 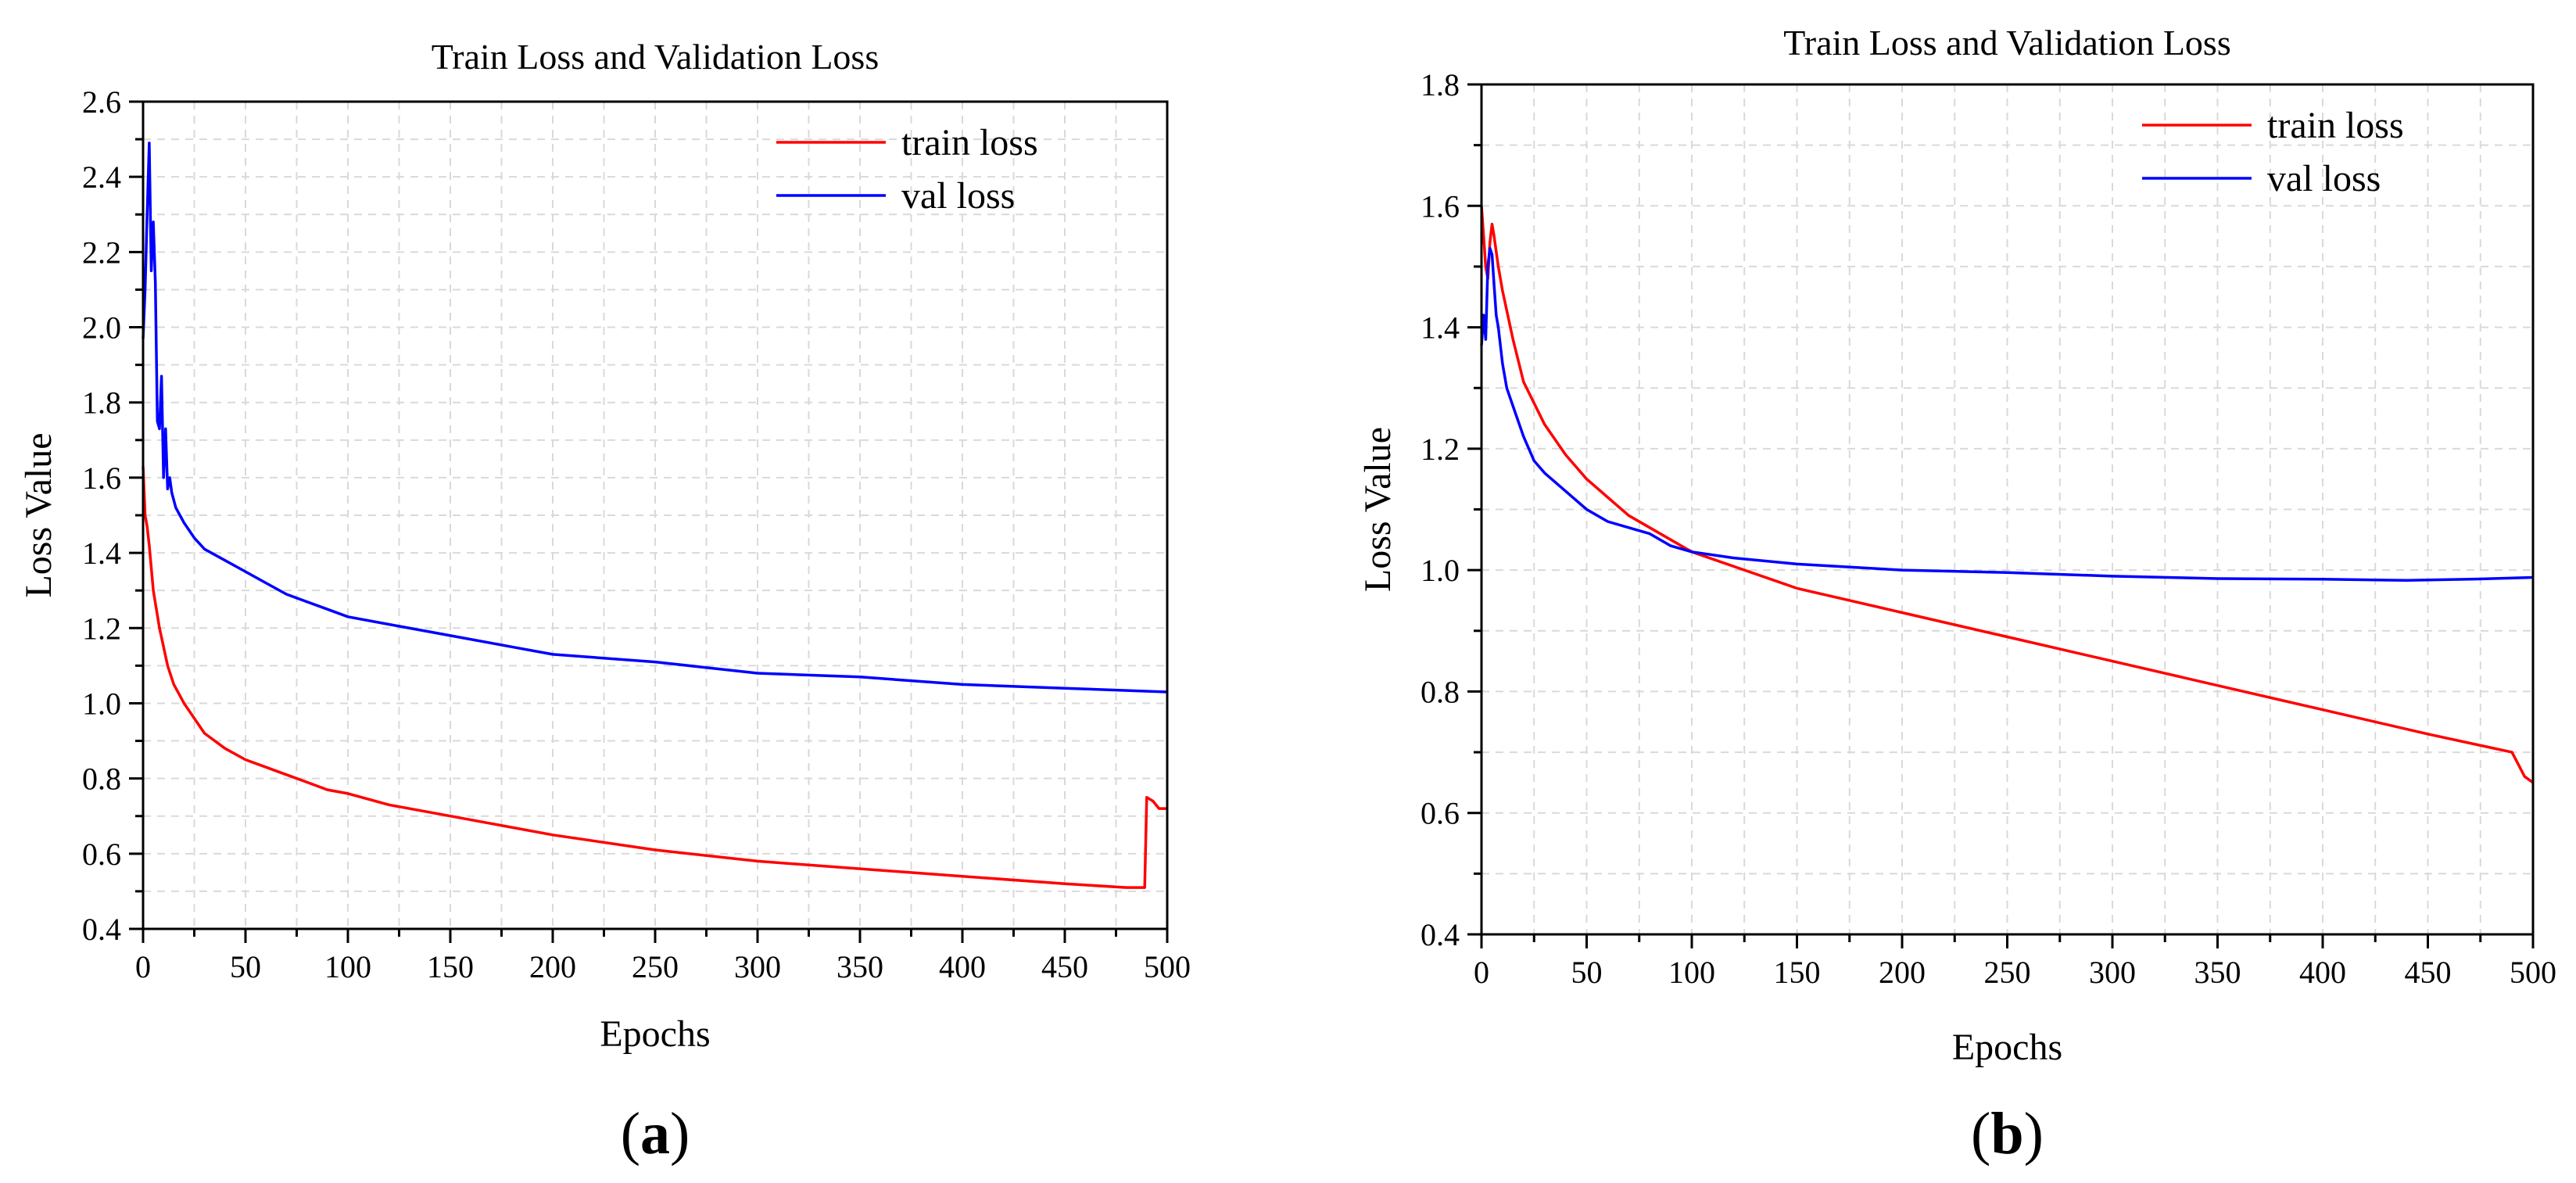 I want to click on panel-label: (b), so click(x=2007, y=1134).